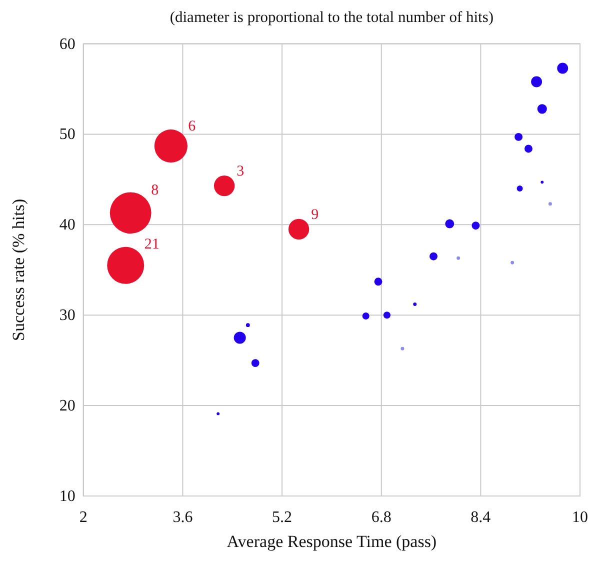 Image resolution: width=592 pixels, height=563 pixels. Describe the element at coordinates (480, 517) in the screenshot. I see `x-tick-label: 8.4` at that location.